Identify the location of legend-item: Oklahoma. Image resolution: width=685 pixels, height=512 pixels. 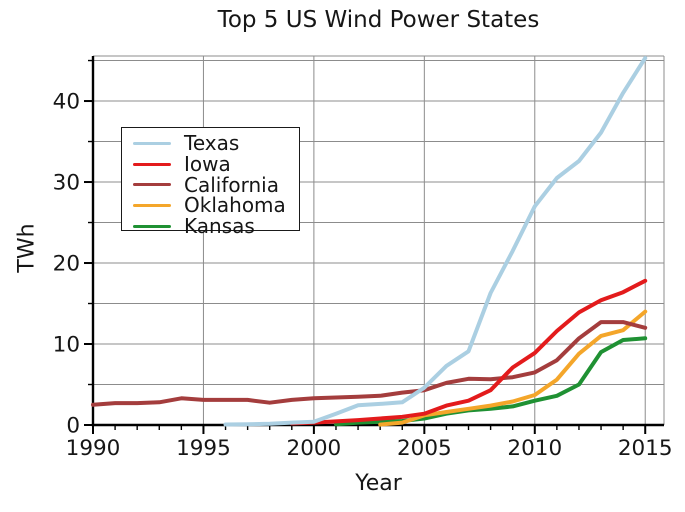
(210, 205).